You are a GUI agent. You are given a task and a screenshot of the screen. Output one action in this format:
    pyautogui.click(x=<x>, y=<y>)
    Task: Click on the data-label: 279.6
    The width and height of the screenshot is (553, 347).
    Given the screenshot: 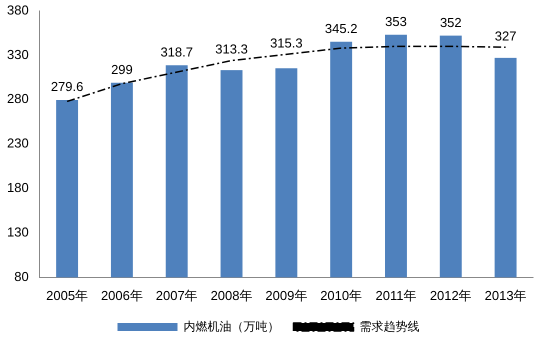 What is the action you would take?
    pyautogui.click(x=67, y=86)
    